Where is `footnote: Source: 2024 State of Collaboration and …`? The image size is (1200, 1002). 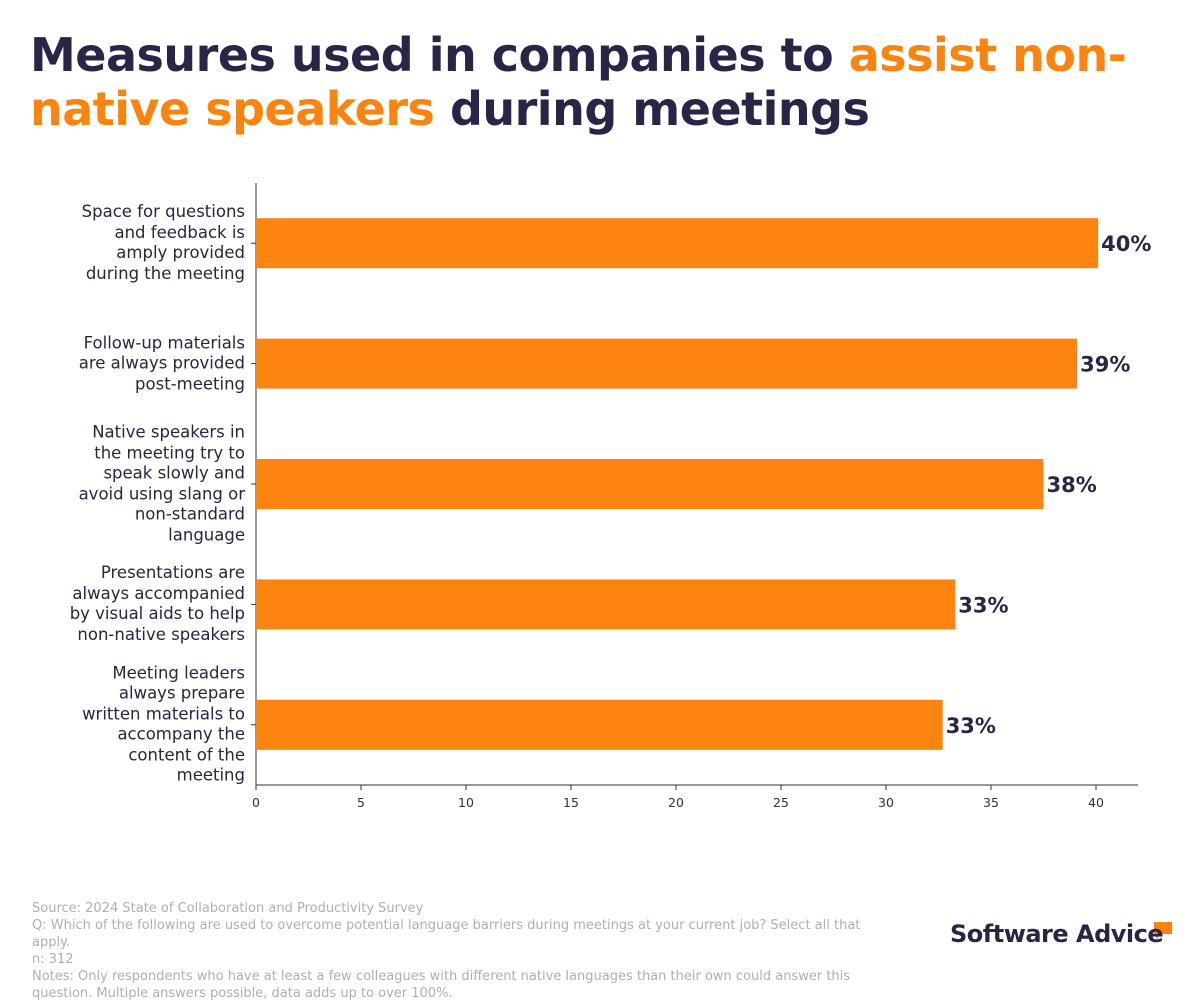
footnote: Source: 2024 State of Collaboration and … is located at coordinates (228, 908).